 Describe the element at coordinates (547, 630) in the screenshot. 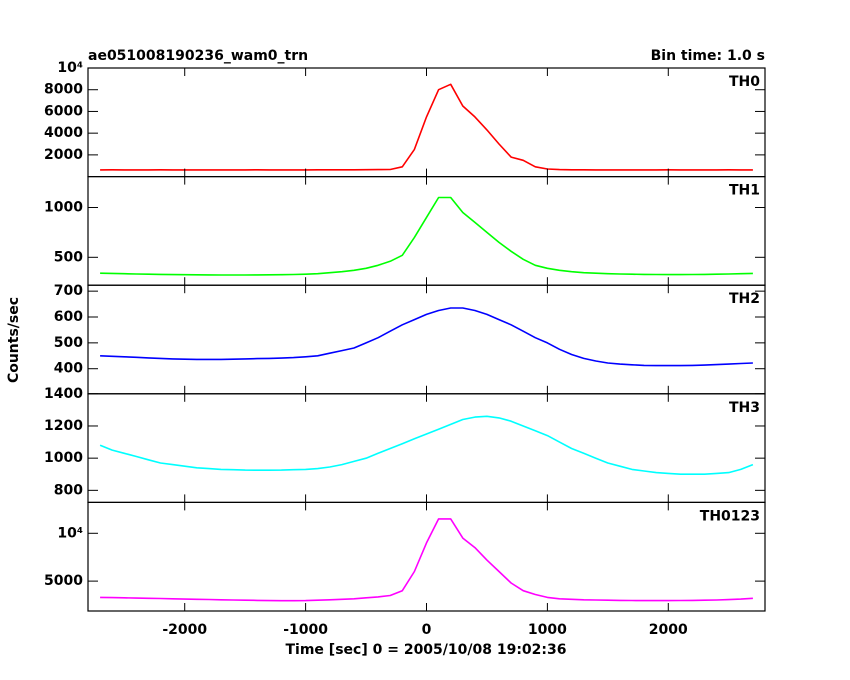

I see `x-tick-label: 1000` at that location.